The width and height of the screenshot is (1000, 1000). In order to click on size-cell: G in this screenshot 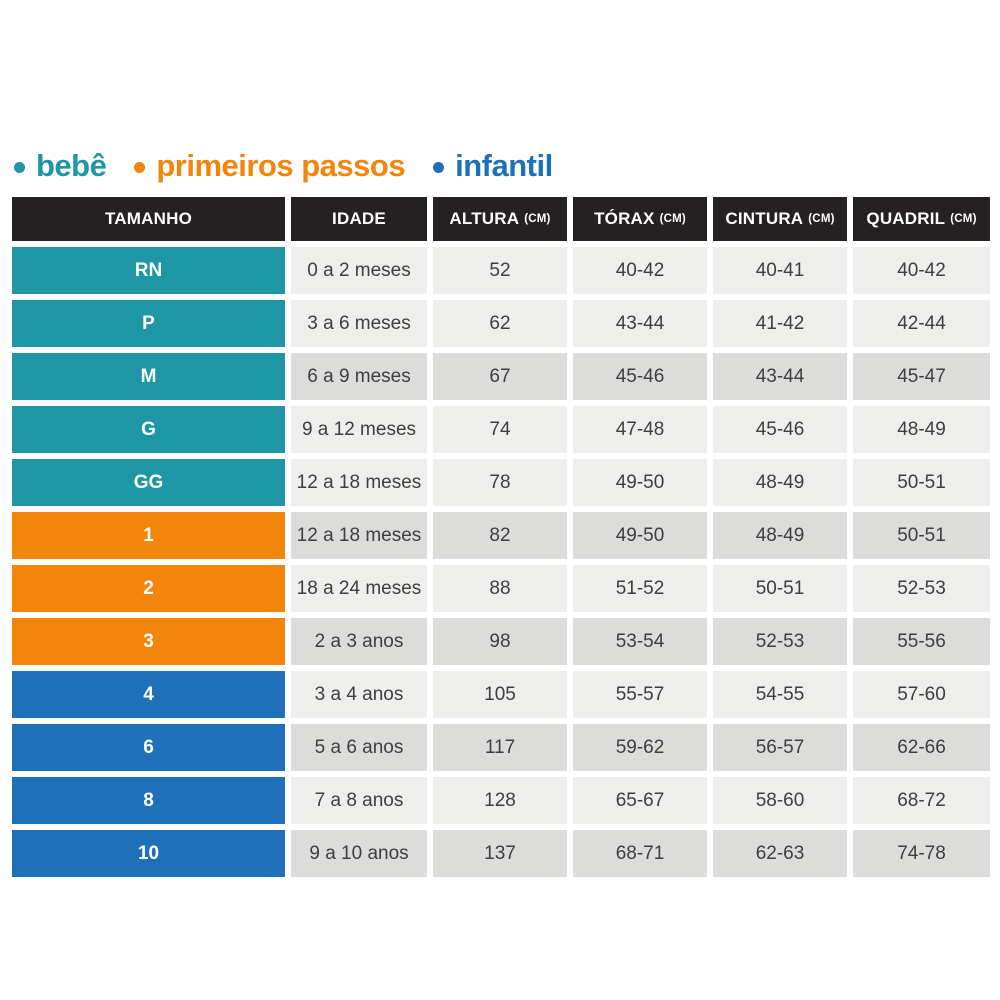, I will do `click(148, 429)`.